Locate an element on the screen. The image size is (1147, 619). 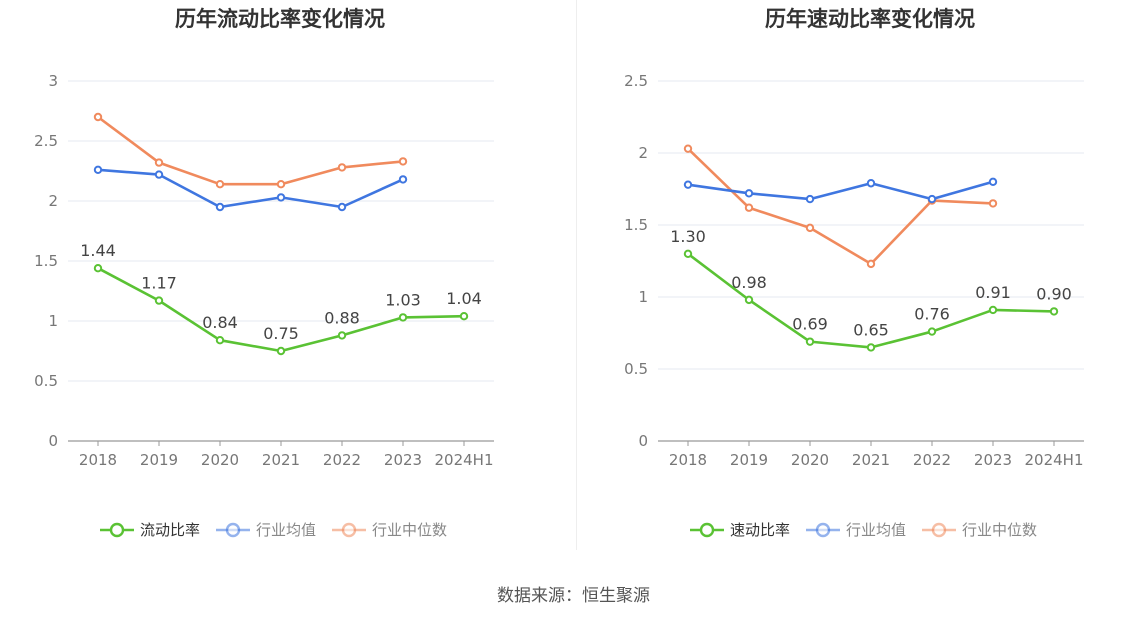
data-label: 0.76 is located at coordinates (932, 314).